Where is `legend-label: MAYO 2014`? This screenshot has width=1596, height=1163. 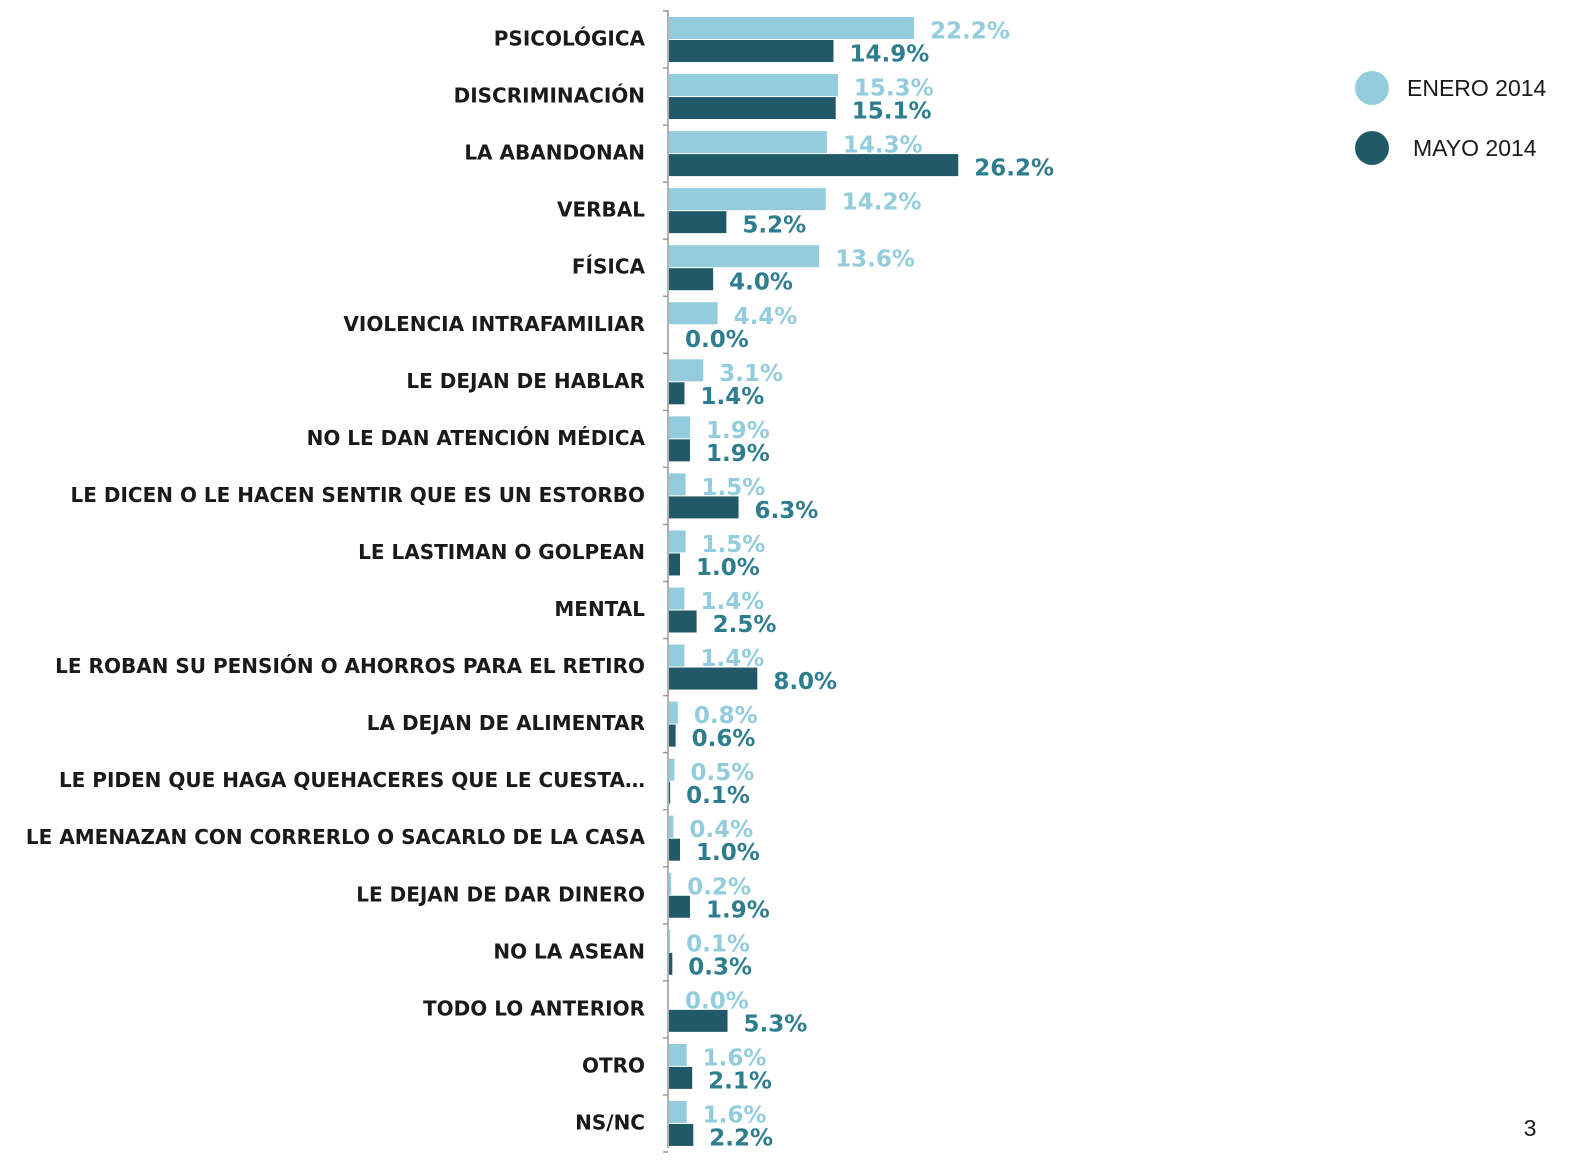 legend-label: MAYO 2014 is located at coordinates (1475, 148).